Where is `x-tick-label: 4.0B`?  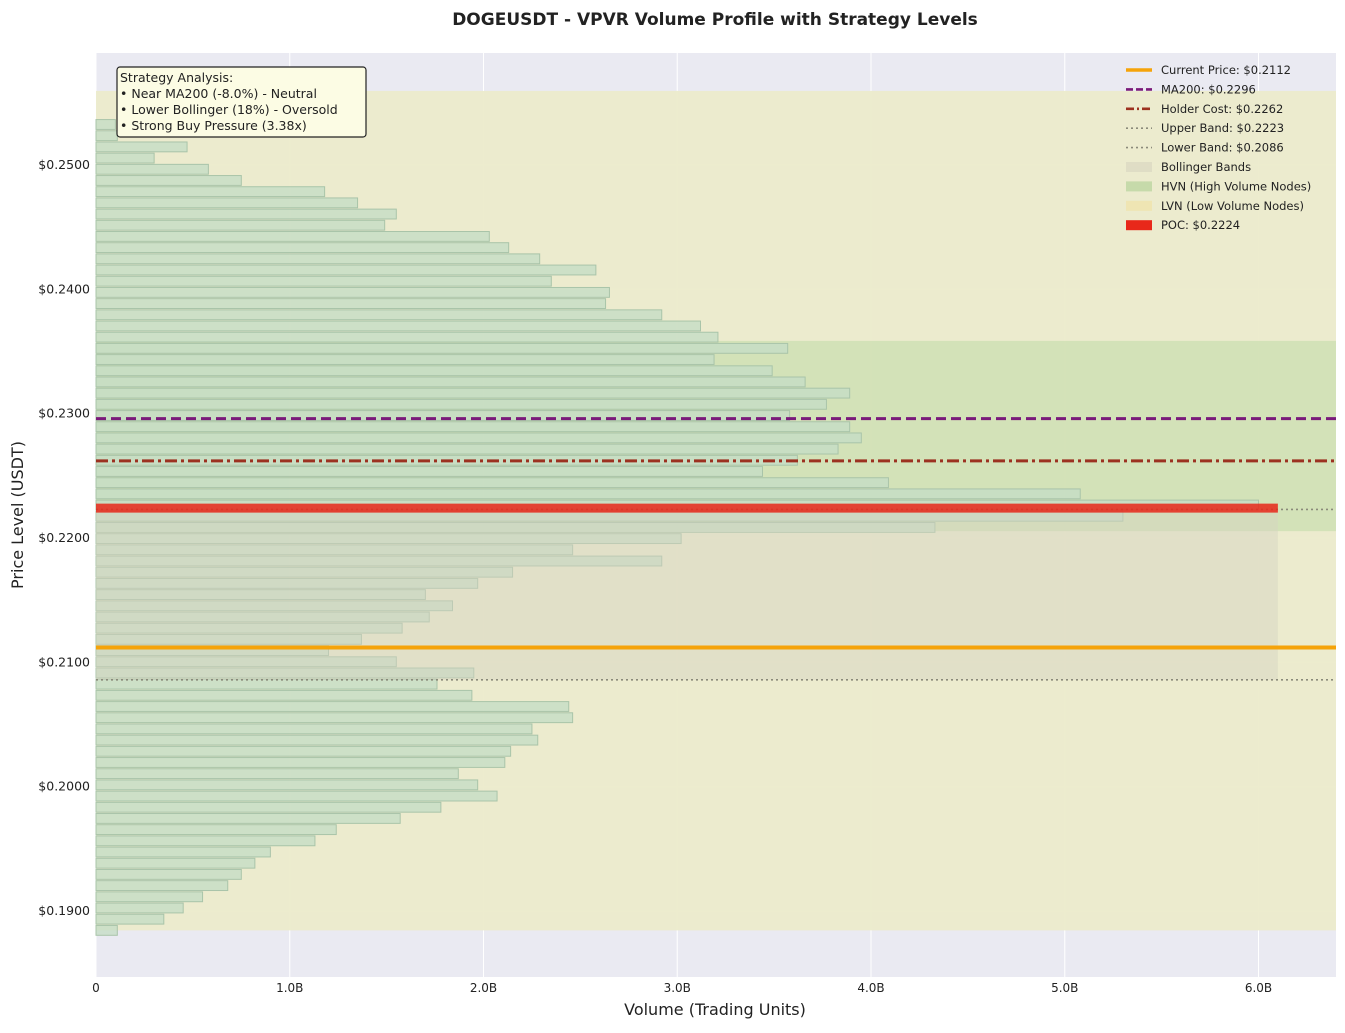 x-tick-label: 4.0B is located at coordinates (870, 988).